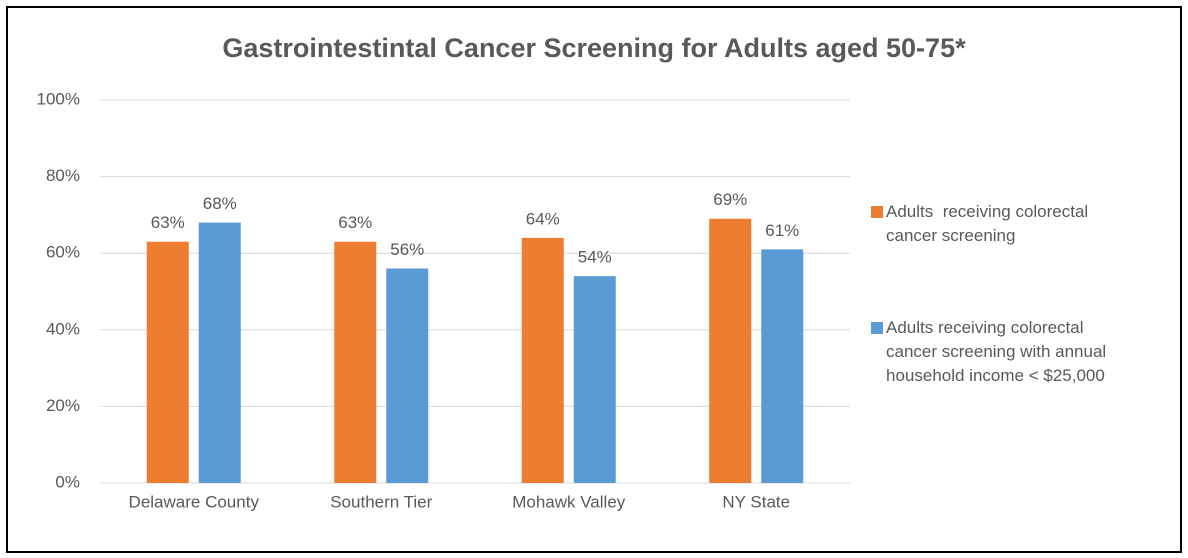 The image size is (1188, 558). I want to click on y-tick-label: 20%, so click(63, 405).